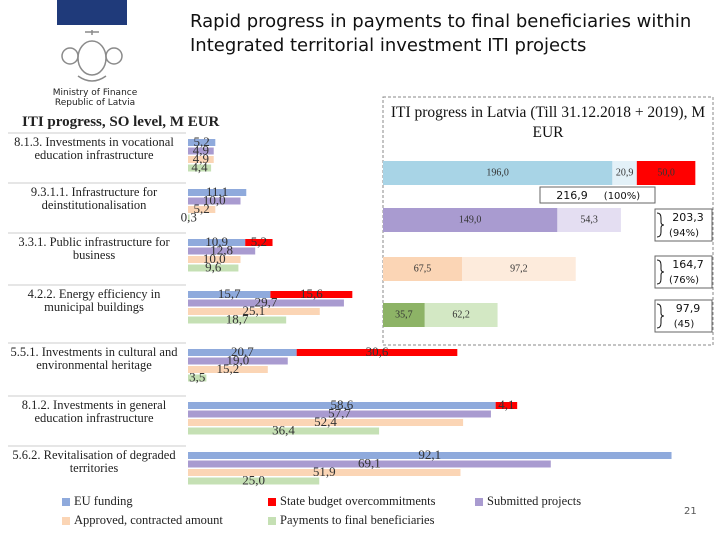 The height and width of the screenshot is (540, 720). What do you see at coordinates (684, 324) in the screenshot?
I see `share-label: (45)` at bounding box center [684, 324].